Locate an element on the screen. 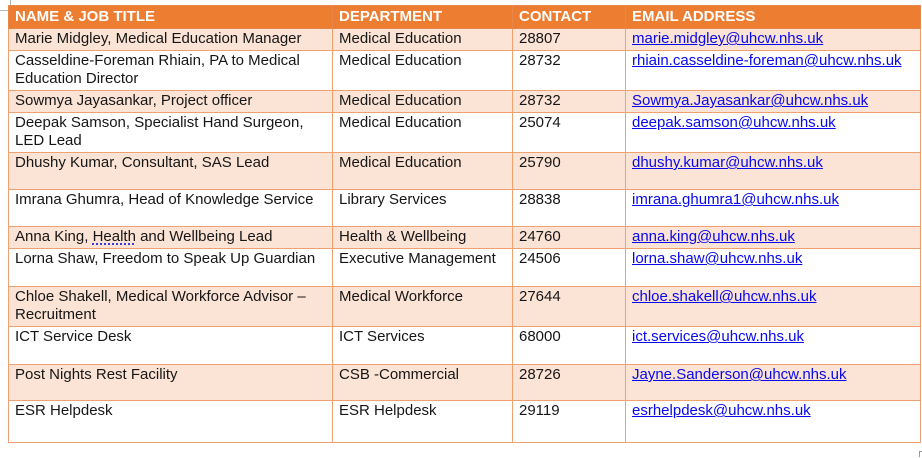 The height and width of the screenshot is (458, 922). contact-number-cell: 29119 is located at coordinates (569, 421).